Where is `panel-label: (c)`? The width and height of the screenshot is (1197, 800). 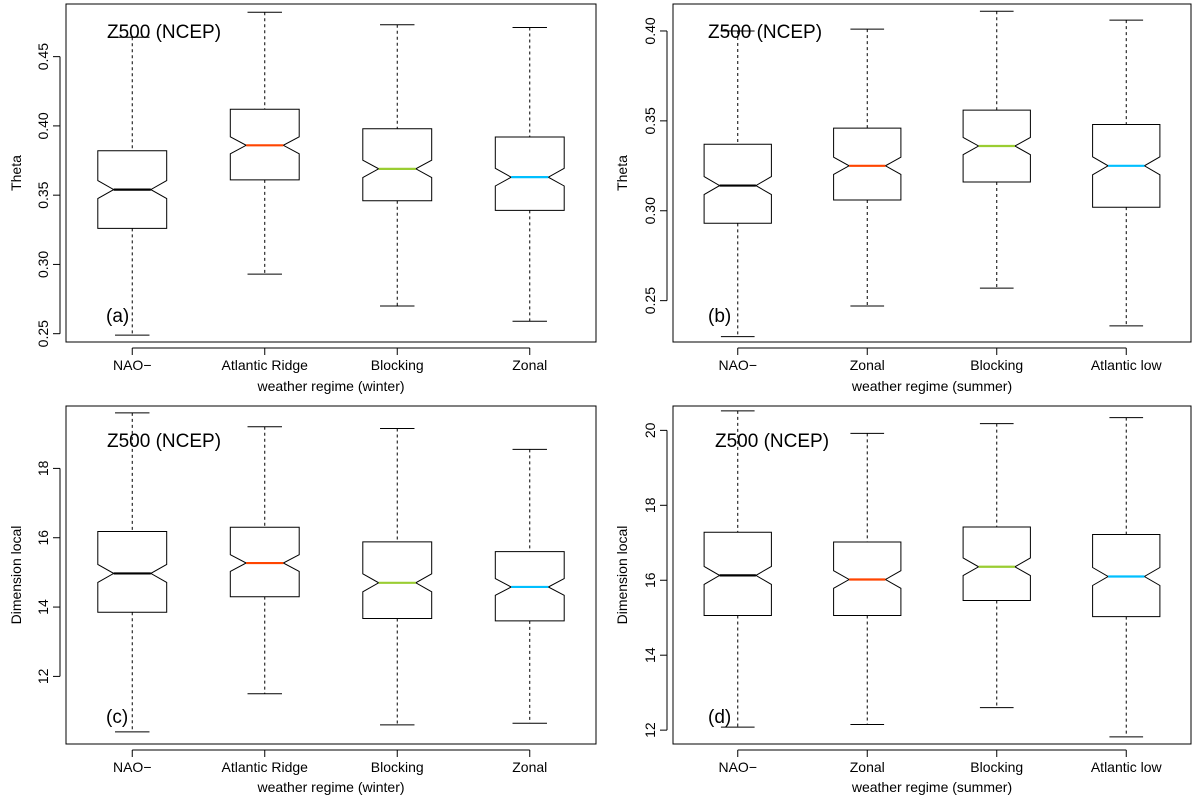
panel-label: (c) is located at coordinates (117, 717).